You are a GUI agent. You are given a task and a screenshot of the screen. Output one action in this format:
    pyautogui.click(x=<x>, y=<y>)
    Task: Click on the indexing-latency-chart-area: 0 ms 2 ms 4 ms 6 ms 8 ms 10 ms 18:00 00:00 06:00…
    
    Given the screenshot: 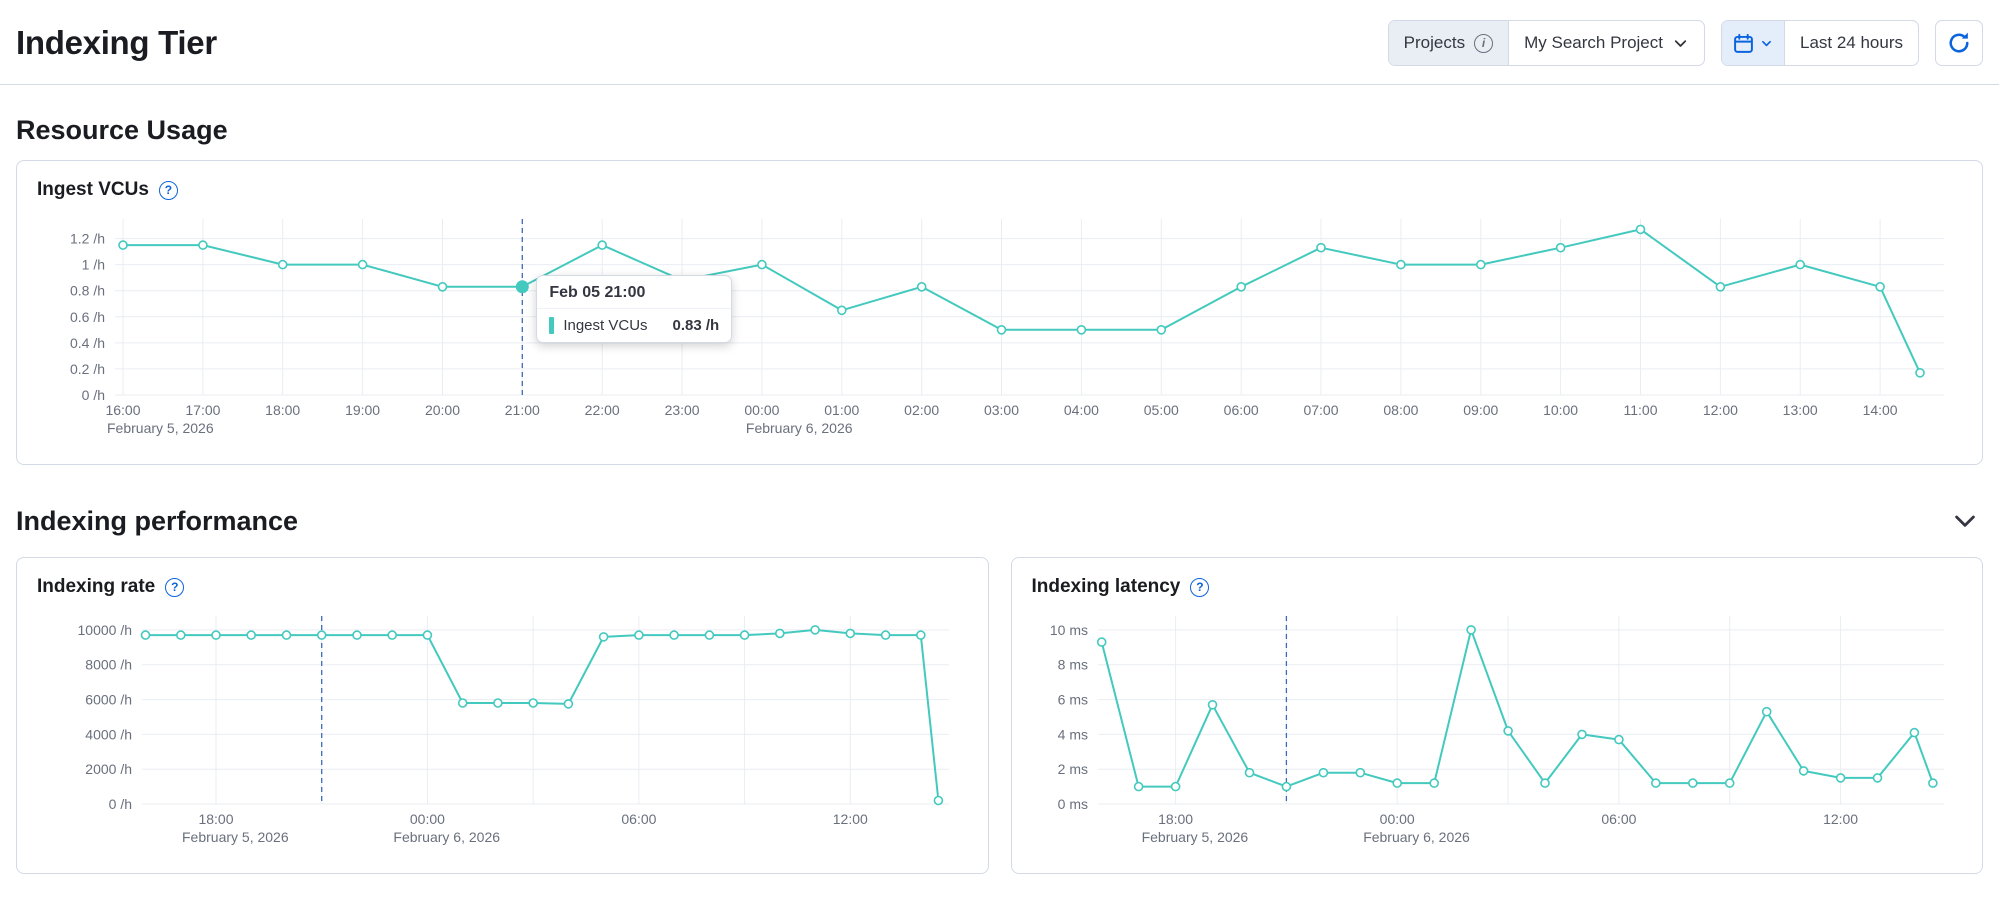 What is the action you would take?
    pyautogui.click(x=1497, y=730)
    